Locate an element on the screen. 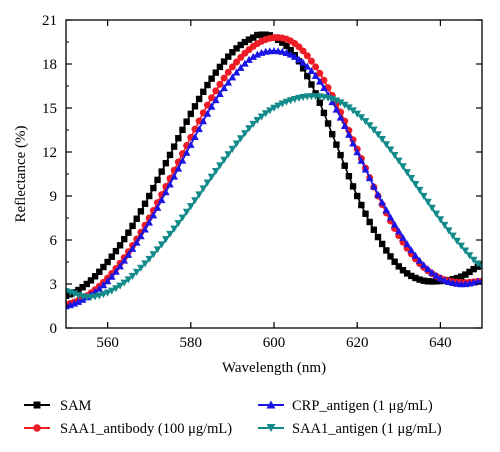 The image size is (500, 452). legend-label-saa1-antigen: SAA1_antigen (1 μg/mL) is located at coordinates (367, 429).